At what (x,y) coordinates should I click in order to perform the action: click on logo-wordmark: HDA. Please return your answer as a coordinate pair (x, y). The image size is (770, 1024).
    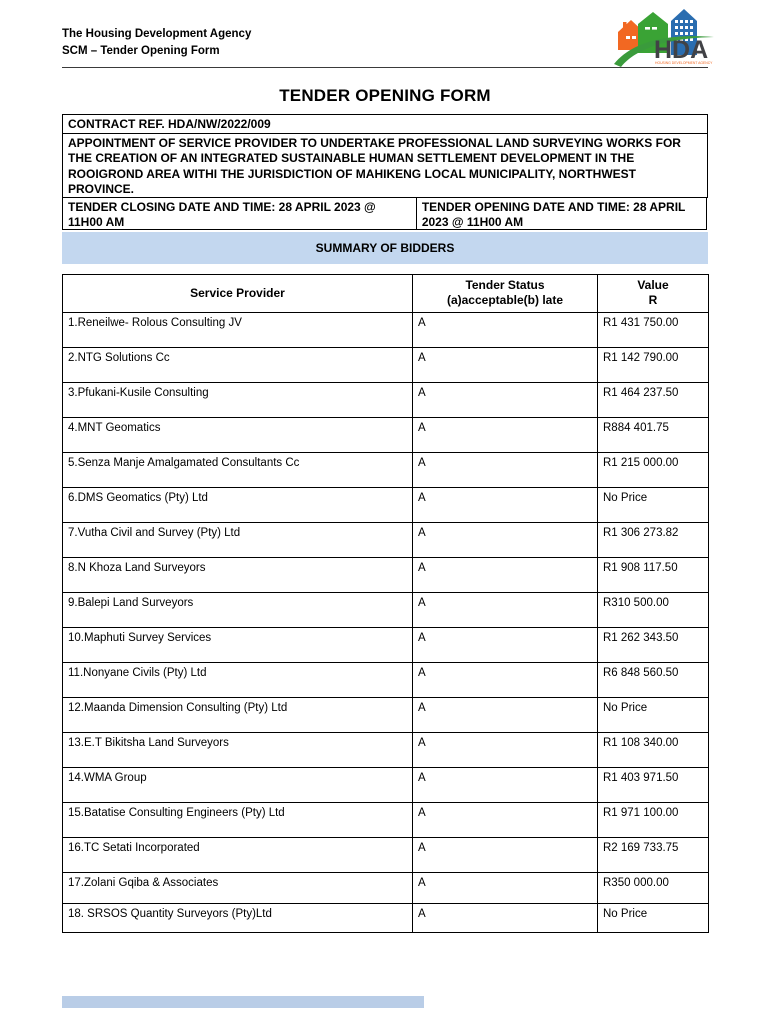
    Looking at the image, I should click on (681, 50).